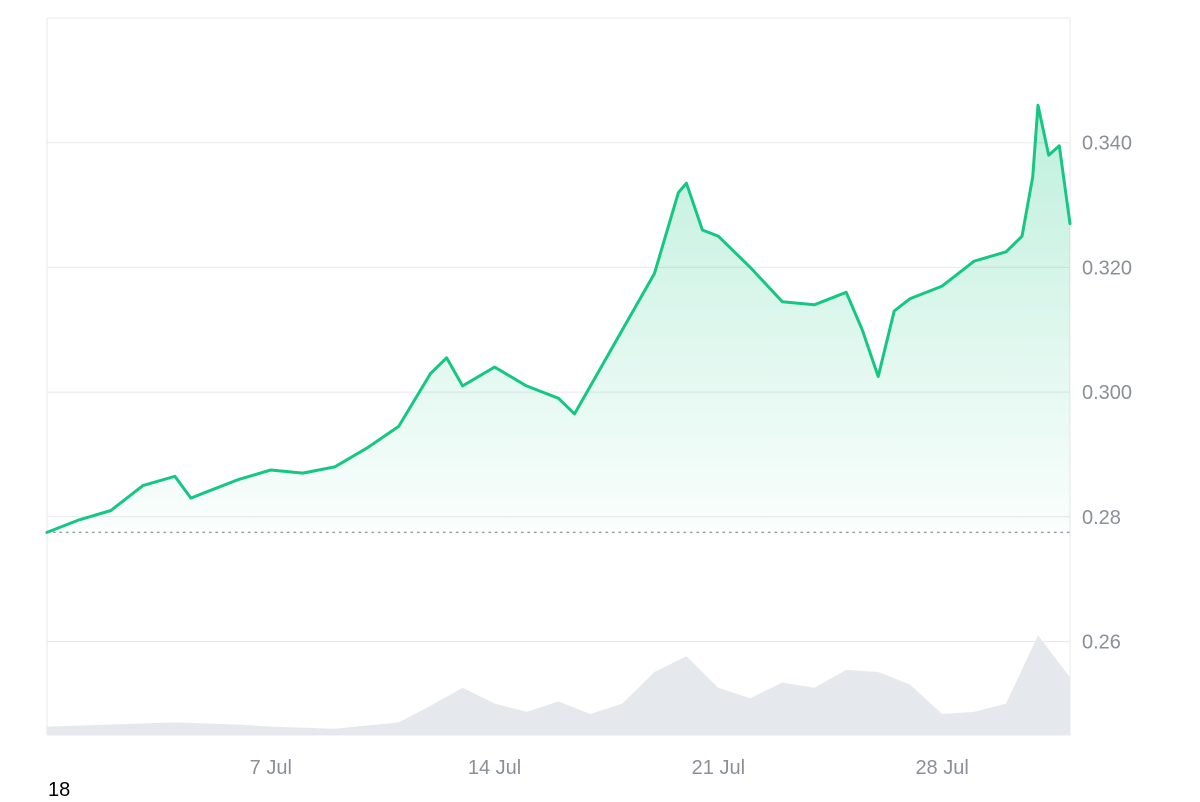 The image size is (1200, 802). What do you see at coordinates (1107, 268) in the screenshot?
I see `y-tick-label-3: 0.320` at bounding box center [1107, 268].